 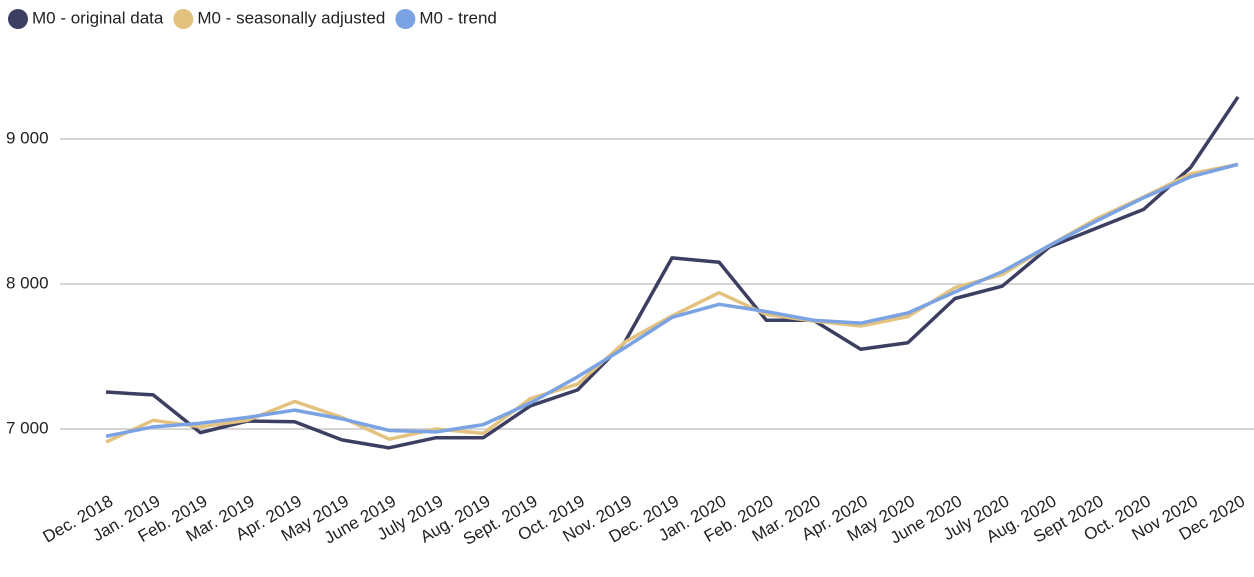 I want to click on legend-label: M0 - trend, so click(x=457, y=17).